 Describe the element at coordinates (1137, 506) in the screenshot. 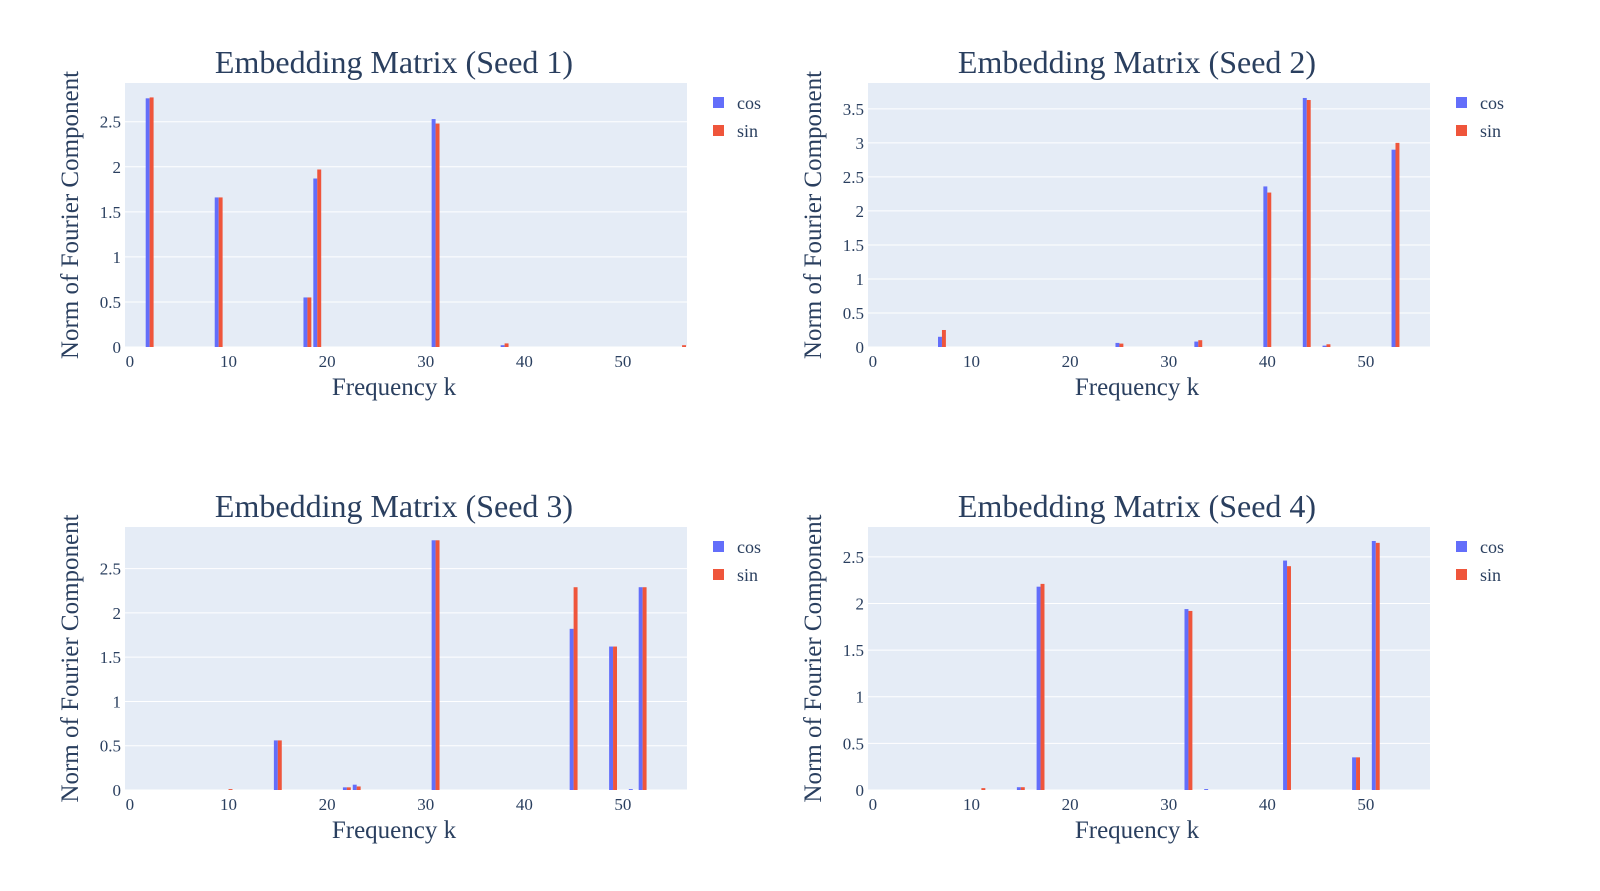

I see `chart-title: Embedding Matrix (Seed 4)` at that location.